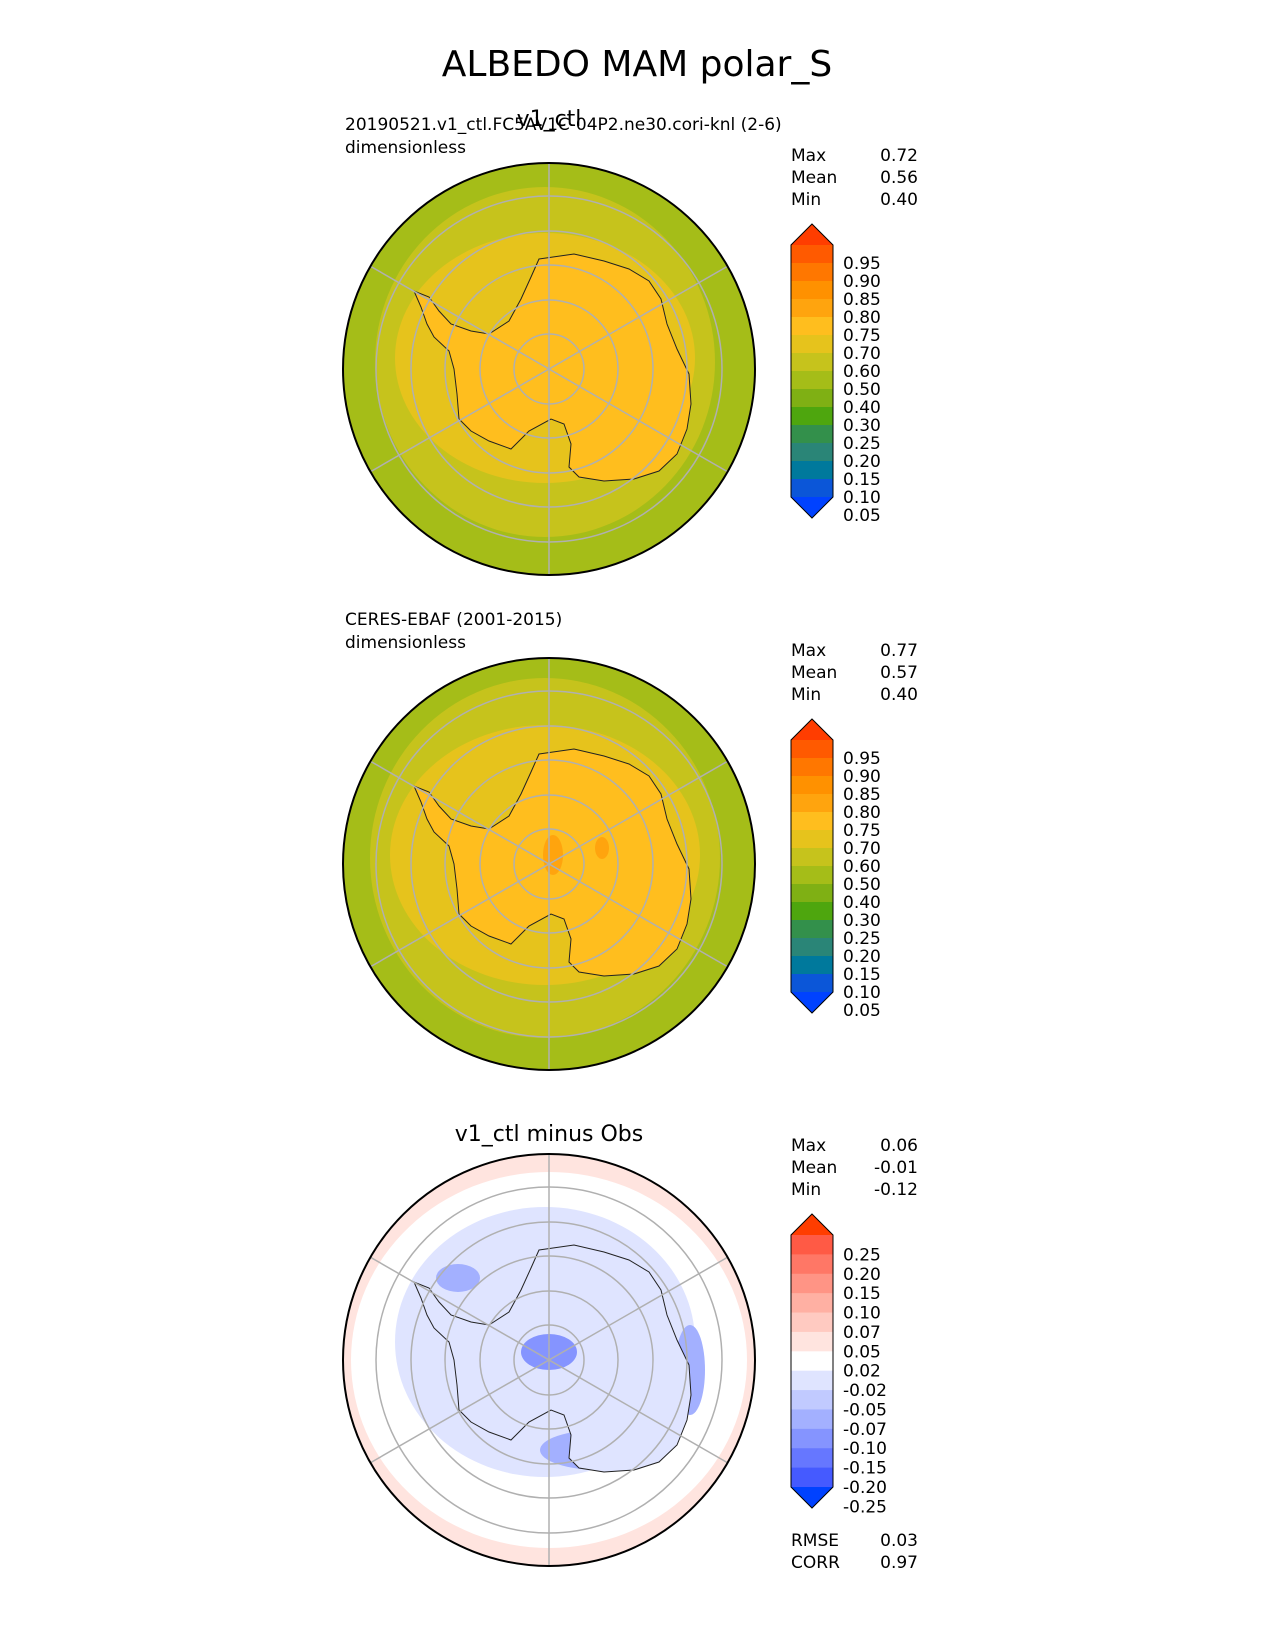 This screenshot has height=1650, width=1275. Describe the element at coordinates (862, 372) in the screenshot. I see `colorbar-tick-label: 0.60` at that location.